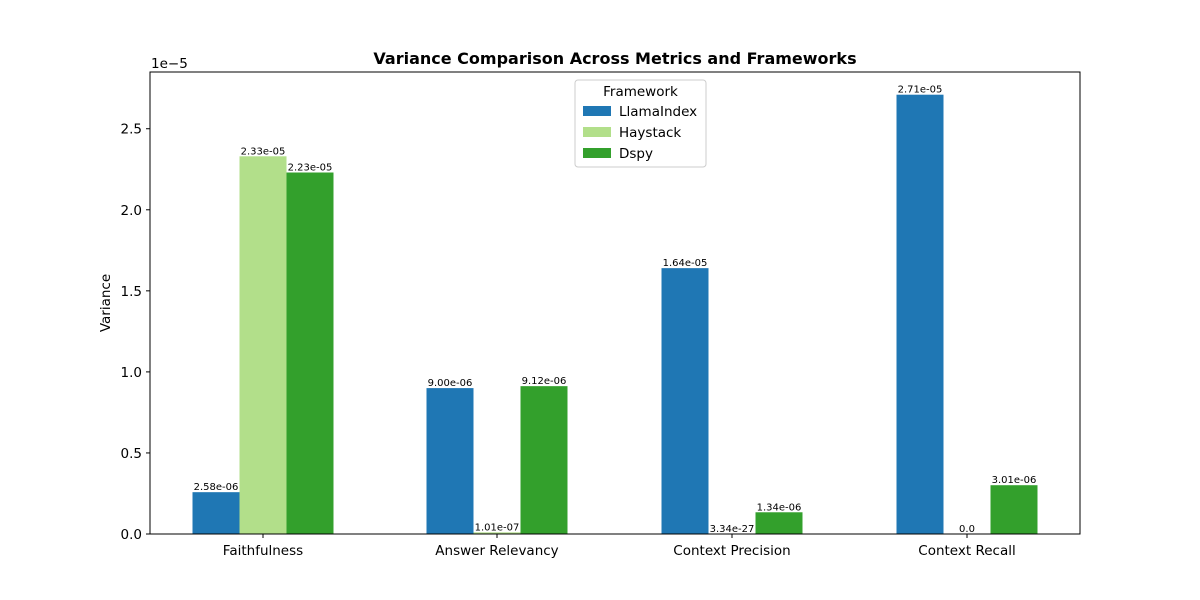 The image size is (1200, 600). Describe the element at coordinates (636, 154) in the screenshot. I see `legend-entry: Dspy` at that location.